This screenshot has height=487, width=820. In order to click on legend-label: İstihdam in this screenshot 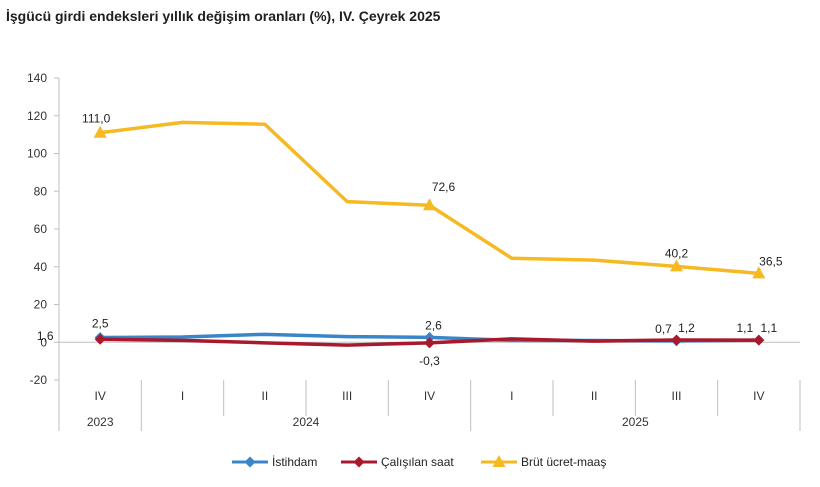, I will do `click(294, 462)`.